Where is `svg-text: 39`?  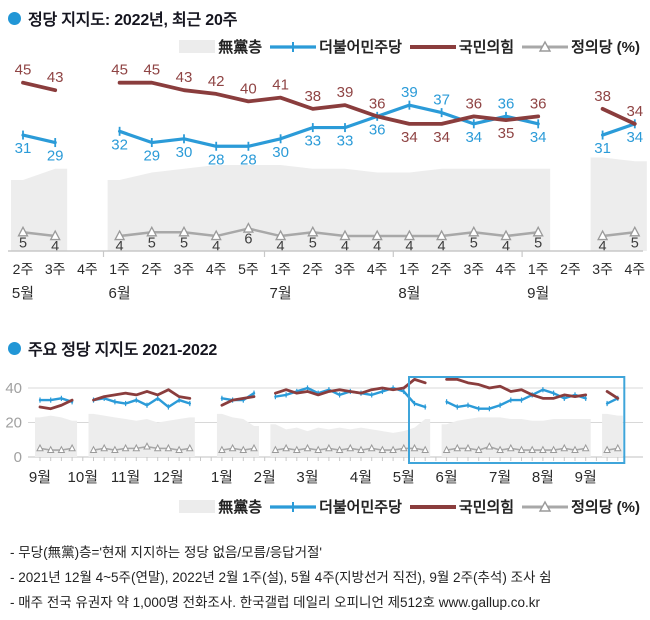
svg-text: 39 is located at coordinates (409, 92).